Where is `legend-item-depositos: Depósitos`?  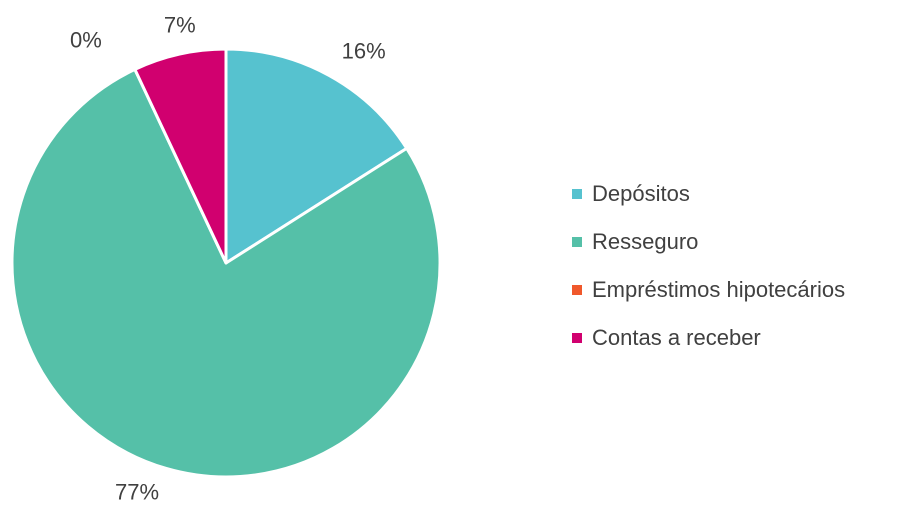
legend-item-depositos: Depósitos is located at coordinates (708, 194).